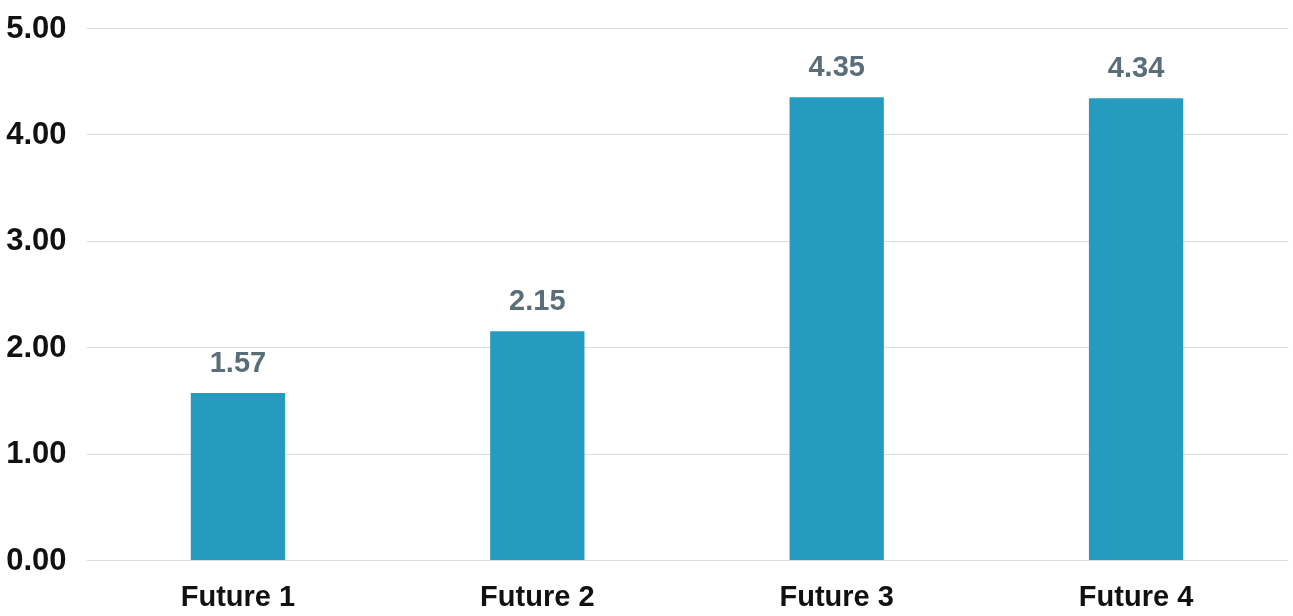 This screenshot has width=1293, height=616. I want to click on y-tick-label: 5.00, so click(36, 27).